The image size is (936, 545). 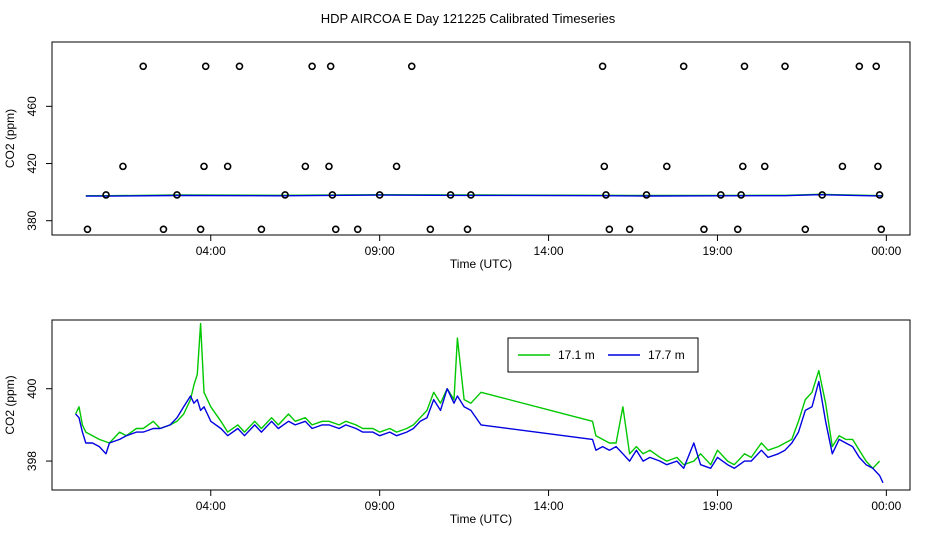 I want to click on y-tick-label: 398, so click(x=32, y=461).